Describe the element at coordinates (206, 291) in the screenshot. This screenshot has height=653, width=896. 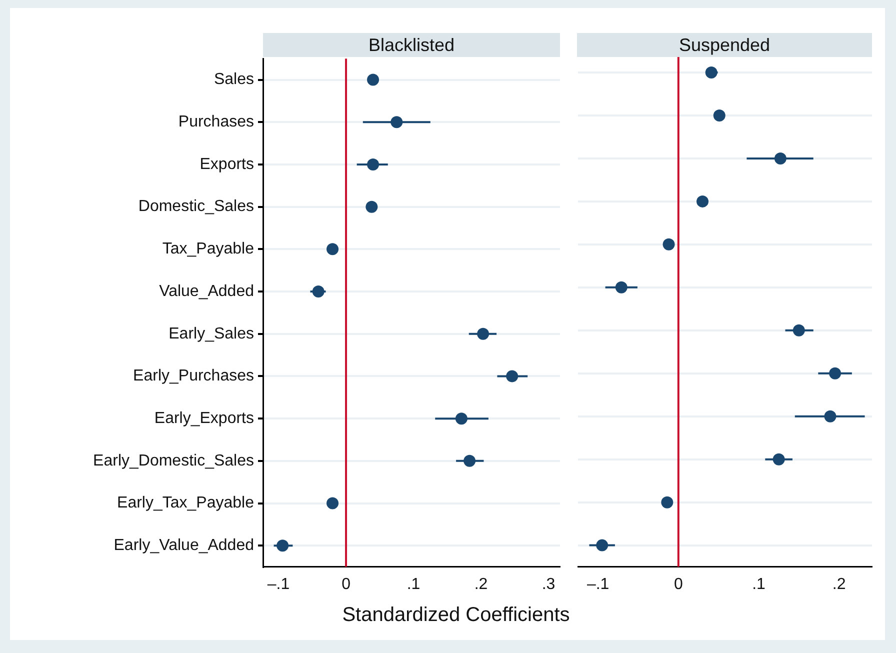
I see `y-tick-label: Value_Added` at that location.